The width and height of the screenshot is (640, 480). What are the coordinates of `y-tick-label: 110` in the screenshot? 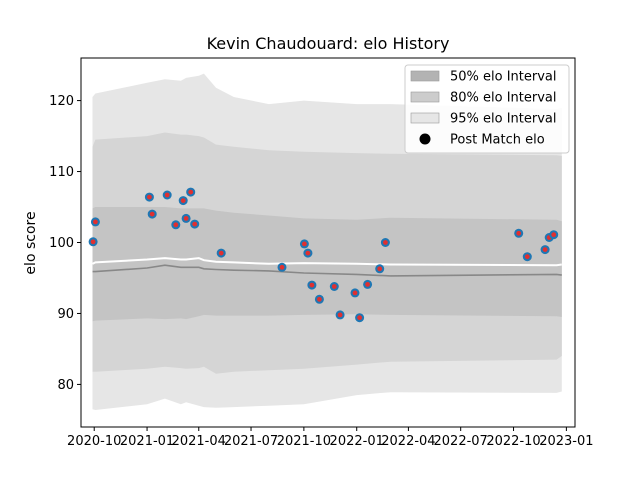 It's located at (61, 172).